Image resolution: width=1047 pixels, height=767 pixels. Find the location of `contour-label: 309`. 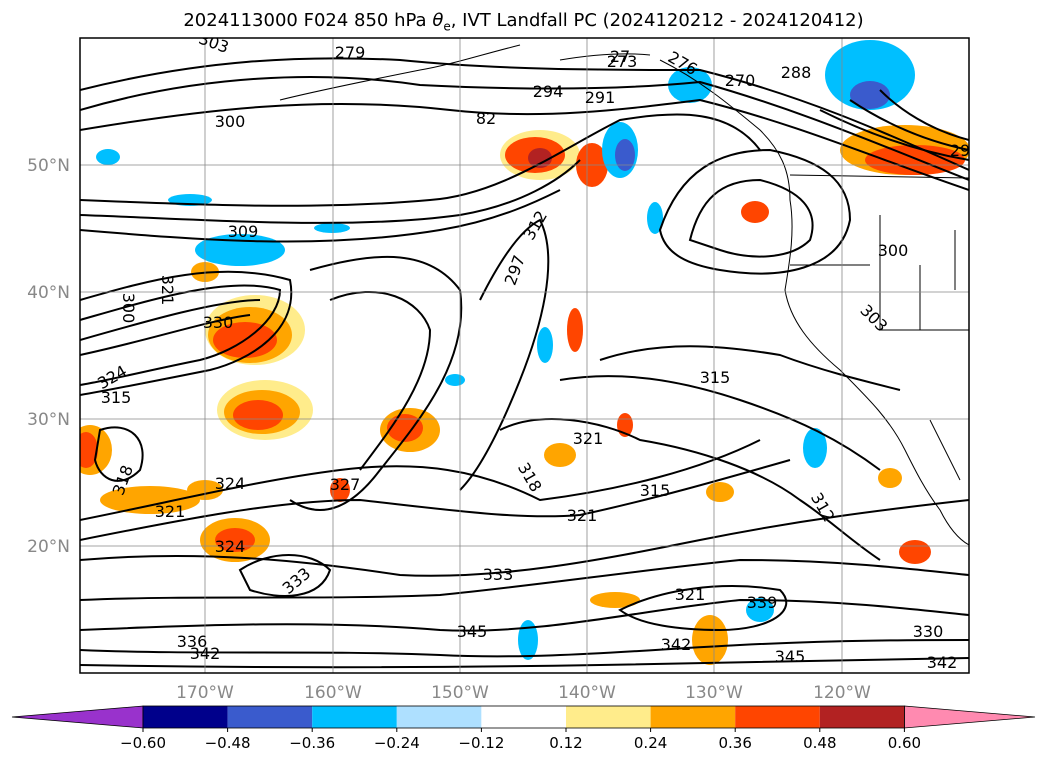

contour-label: 309 is located at coordinates (243, 231).